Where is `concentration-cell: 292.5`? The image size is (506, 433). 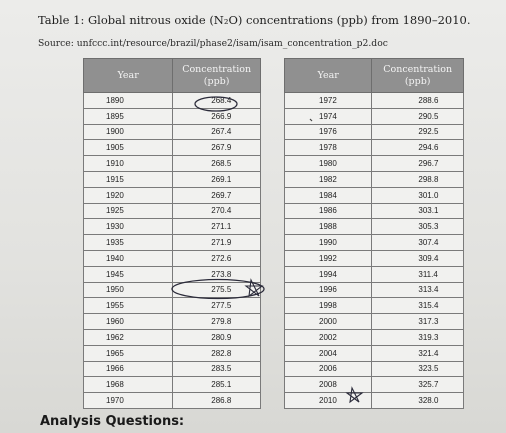 concentration-cell: 292.5 is located at coordinates (417, 132).